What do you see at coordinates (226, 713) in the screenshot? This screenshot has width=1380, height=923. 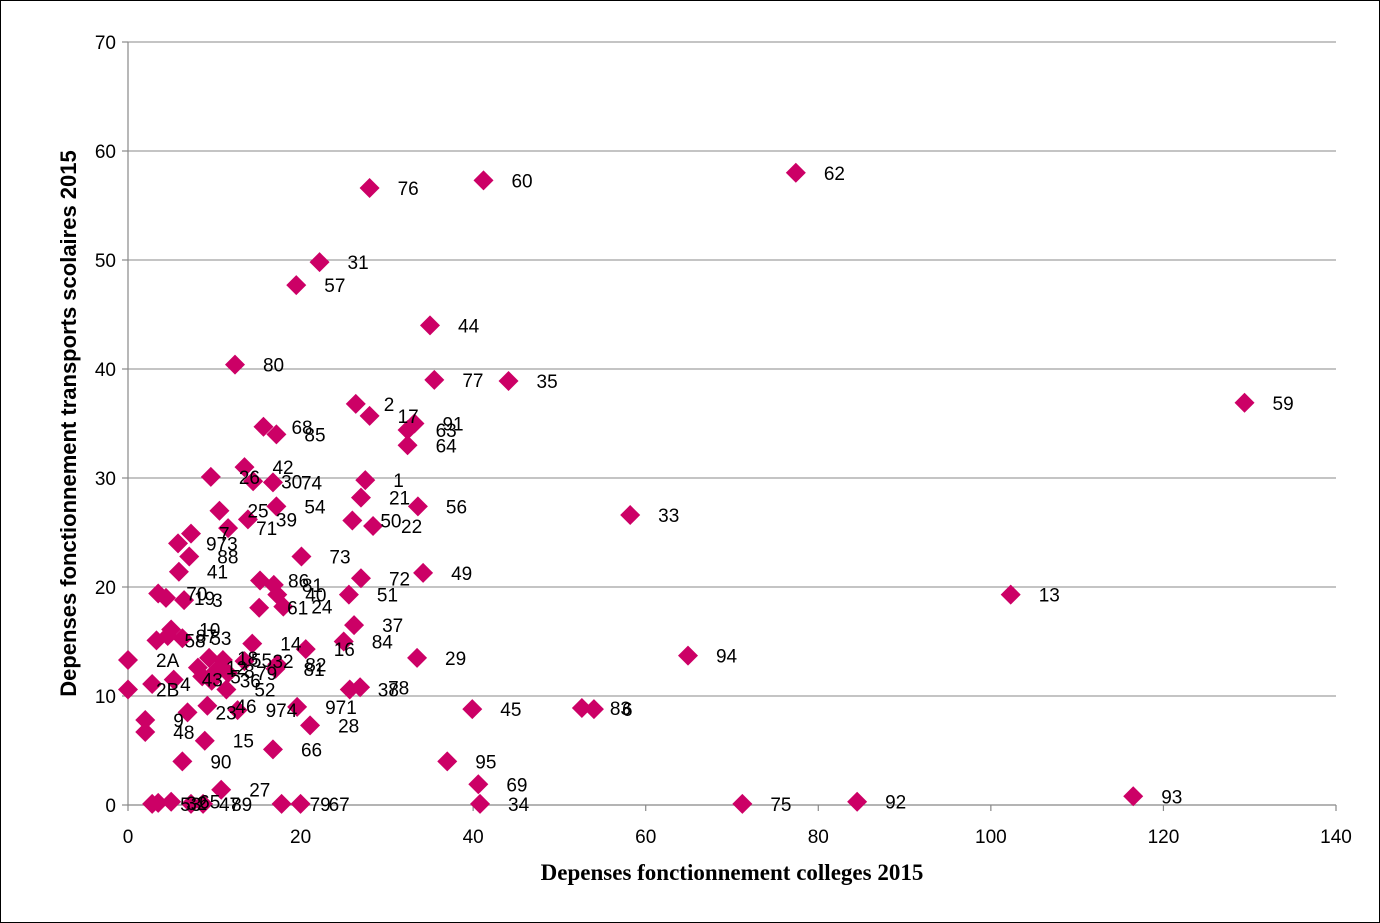 I see `point-label: 23` at bounding box center [226, 713].